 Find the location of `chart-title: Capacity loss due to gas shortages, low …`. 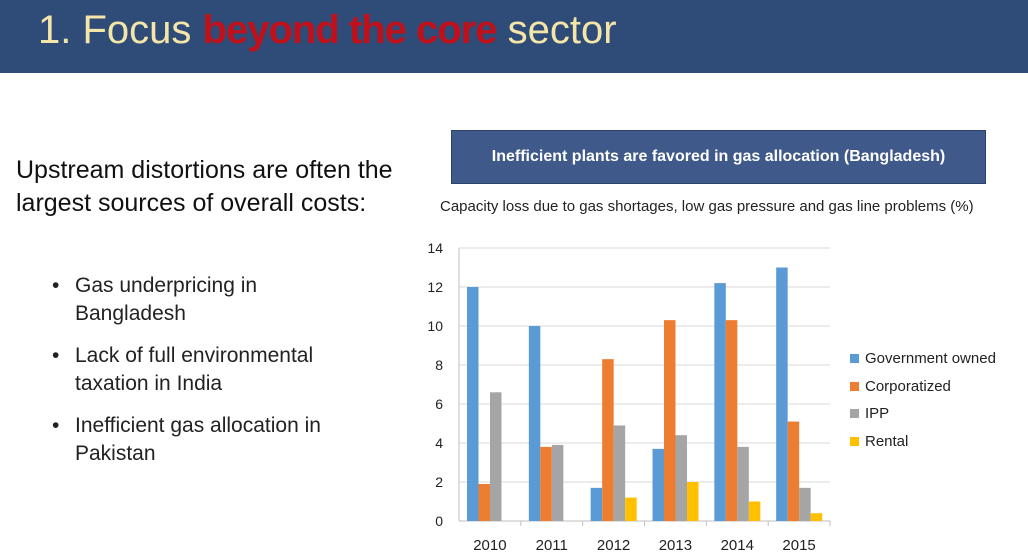

chart-title: Capacity loss due to gas shortages, low … is located at coordinates (707, 206).